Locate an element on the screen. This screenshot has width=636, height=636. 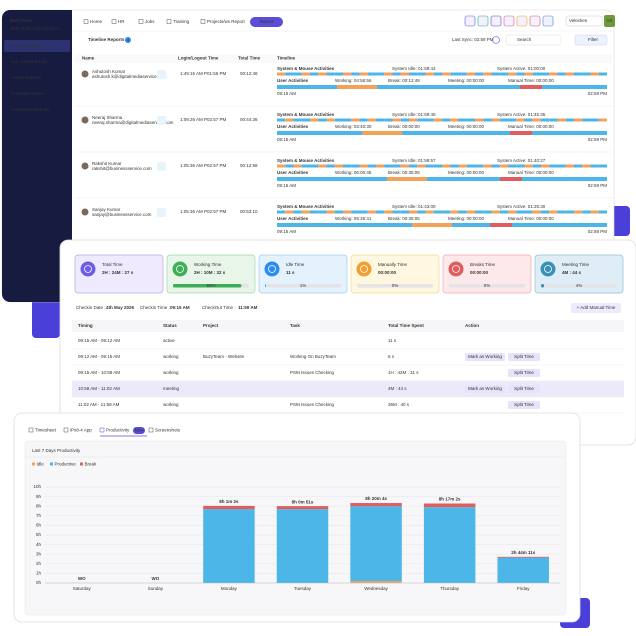
tab: Timesheet is located at coordinates (46, 430).